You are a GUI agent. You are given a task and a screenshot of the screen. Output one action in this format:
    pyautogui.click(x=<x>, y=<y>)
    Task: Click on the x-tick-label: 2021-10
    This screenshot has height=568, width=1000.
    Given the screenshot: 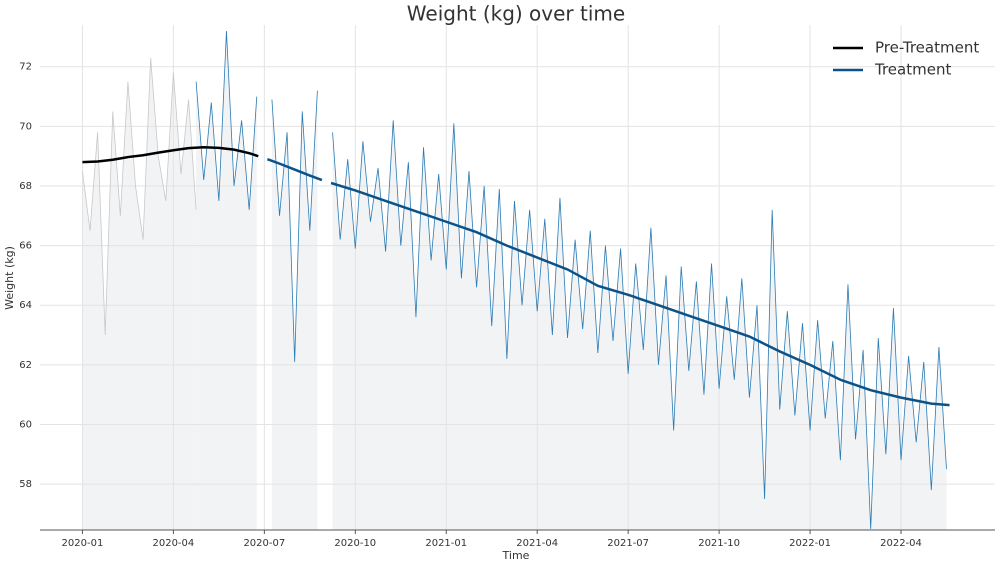 What is the action you would take?
    pyautogui.click(x=719, y=543)
    